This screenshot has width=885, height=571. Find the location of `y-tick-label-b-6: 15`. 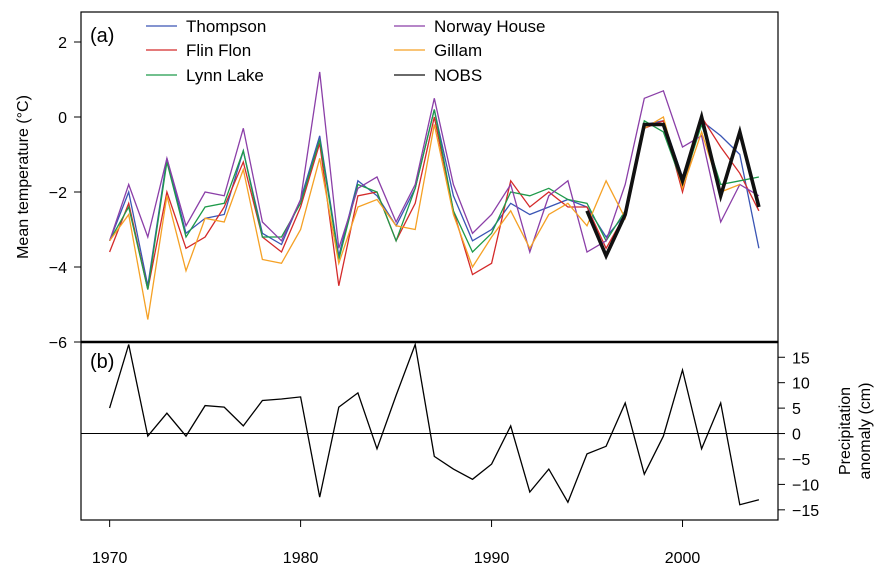

y-tick-label-b-6: 15 is located at coordinates (801, 358).